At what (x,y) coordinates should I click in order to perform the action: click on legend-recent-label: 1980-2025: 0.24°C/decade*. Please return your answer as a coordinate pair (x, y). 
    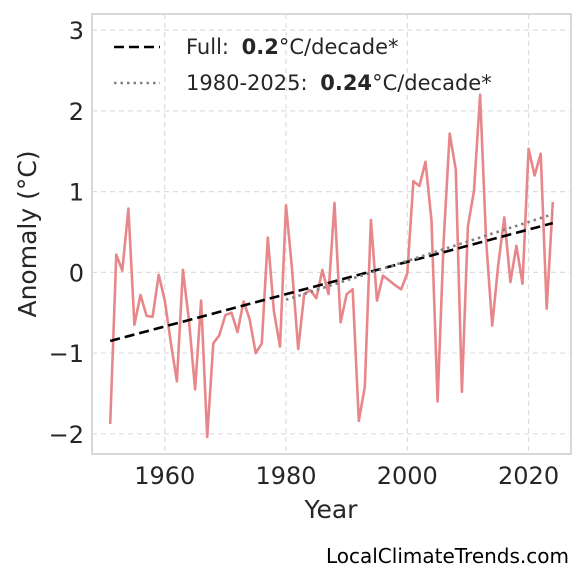
    Looking at the image, I should click on (339, 83).